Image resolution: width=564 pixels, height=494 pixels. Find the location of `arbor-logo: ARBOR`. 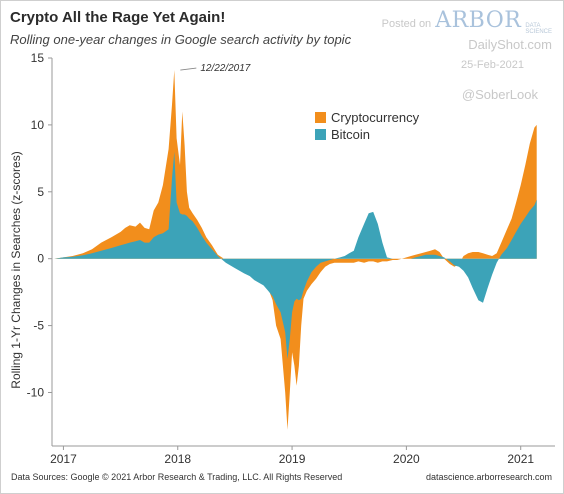

arbor-logo: ARBOR is located at coordinates (478, 20).